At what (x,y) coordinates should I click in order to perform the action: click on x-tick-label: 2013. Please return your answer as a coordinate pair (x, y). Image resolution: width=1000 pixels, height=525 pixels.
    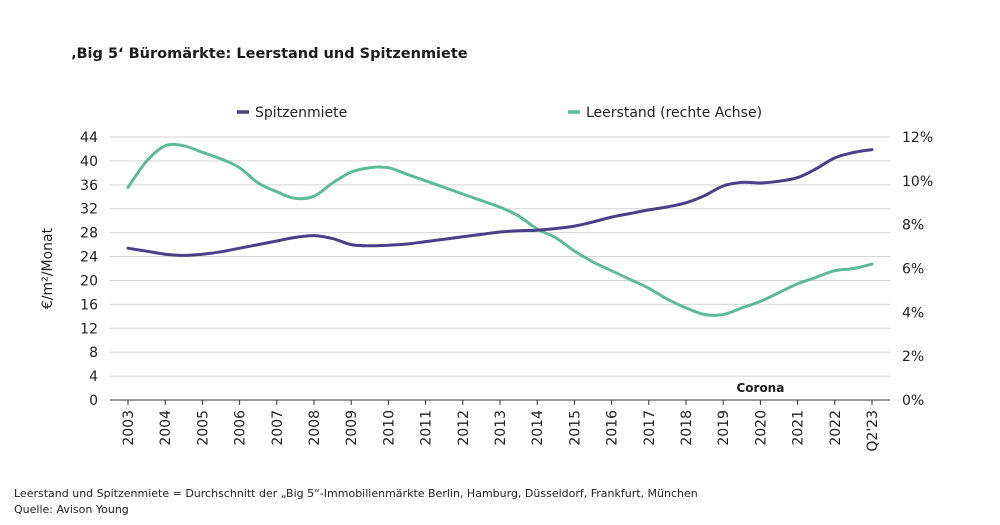
    Looking at the image, I should click on (501, 428).